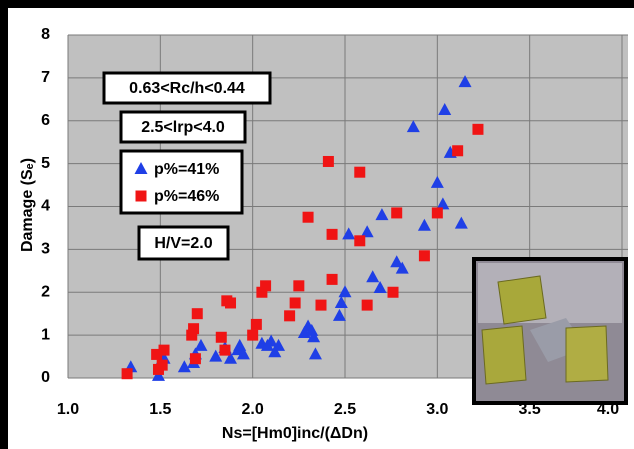 The width and height of the screenshot is (634, 449). I want to click on y-tick-label: 7, so click(45, 77).